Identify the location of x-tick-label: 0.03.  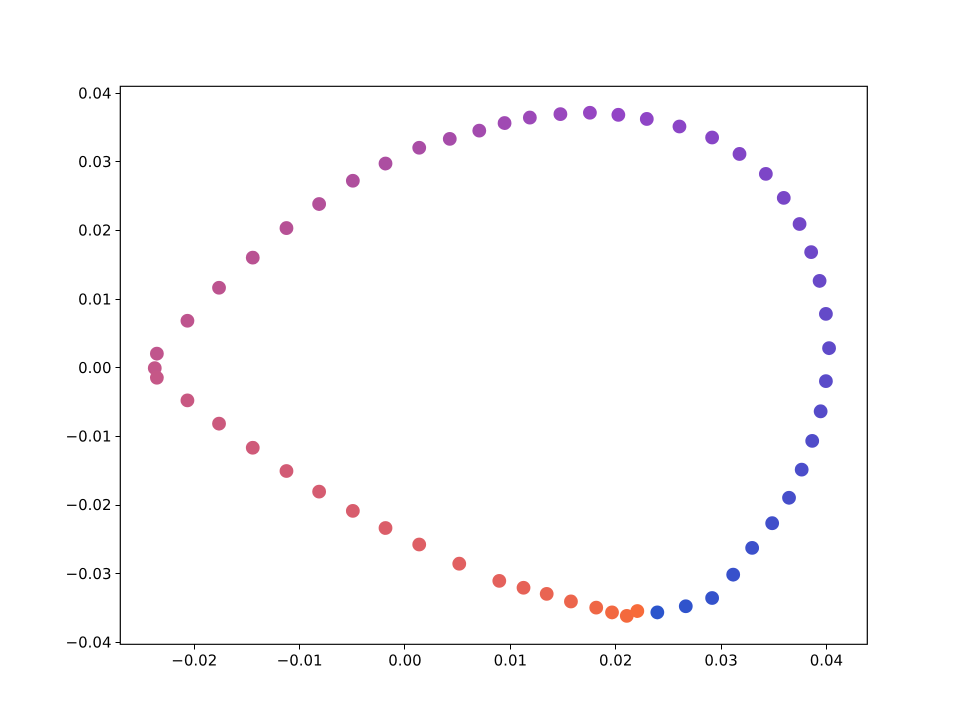
(721, 661).